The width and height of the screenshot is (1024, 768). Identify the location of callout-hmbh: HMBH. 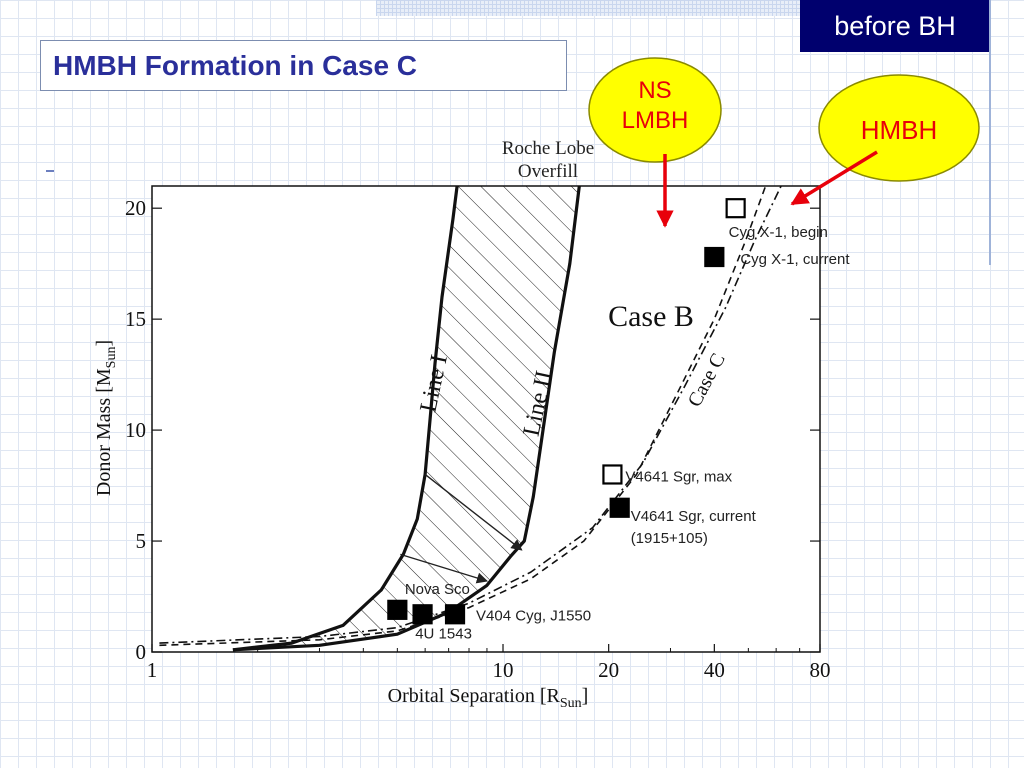
(885, 140).